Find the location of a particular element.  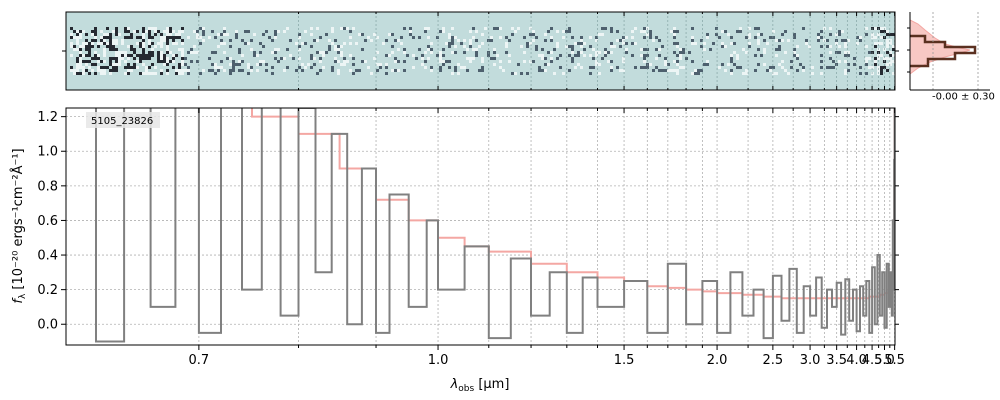

x-axis-label: λobs [μm] is located at coordinates (480, 385).